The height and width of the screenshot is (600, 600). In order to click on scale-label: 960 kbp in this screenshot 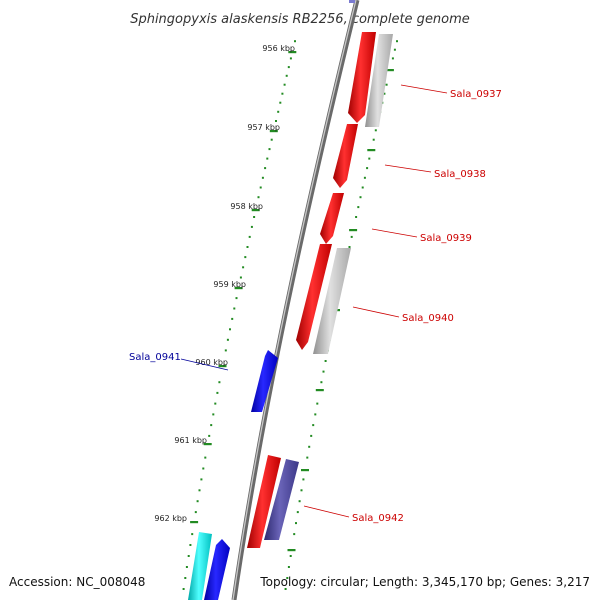, I will do `click(211, 362)`.